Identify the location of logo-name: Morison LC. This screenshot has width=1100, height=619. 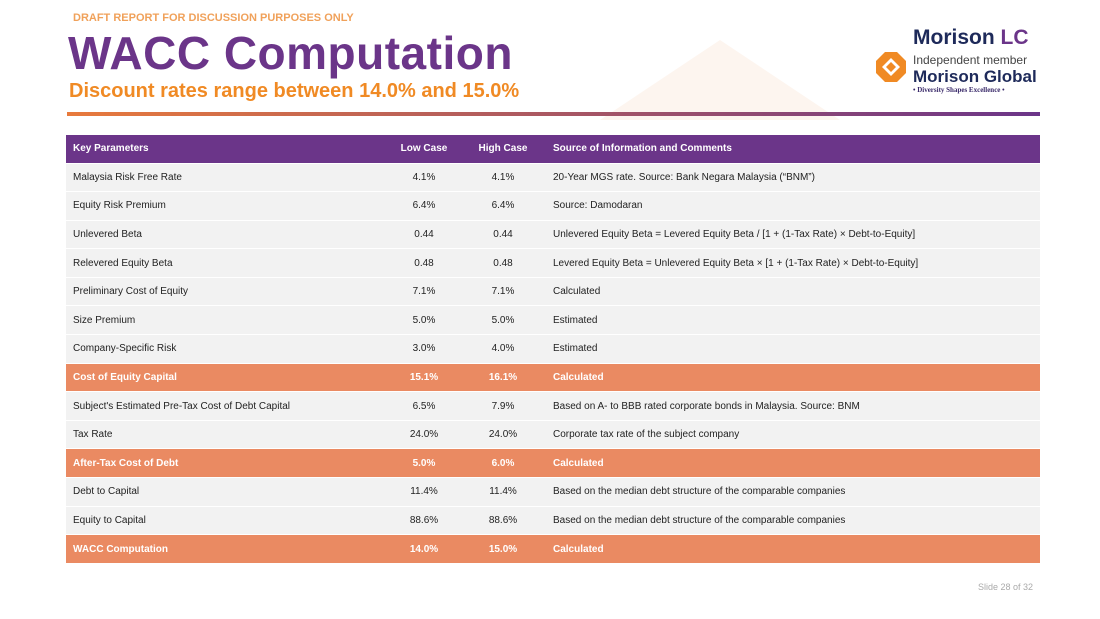
(971, 37).